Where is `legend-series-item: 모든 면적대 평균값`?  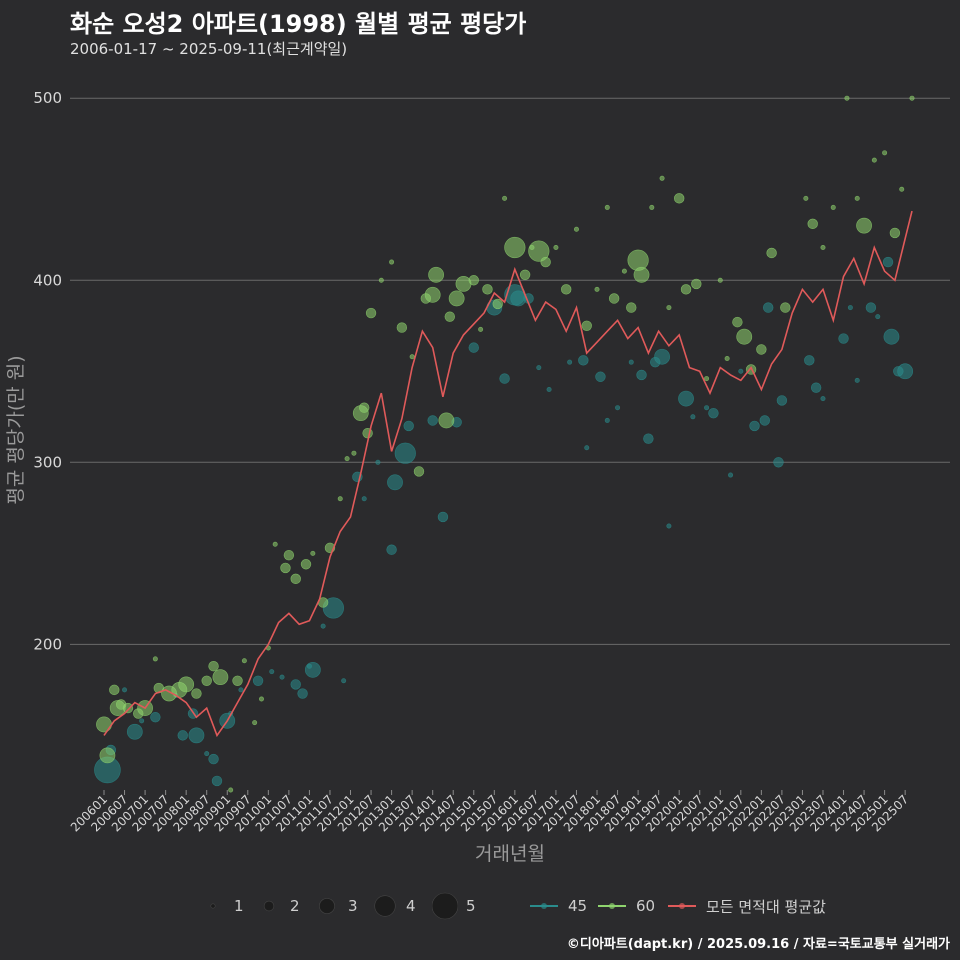 legend-series-item: 모든 면적대 평균값 is located at coordinates (746, 906).